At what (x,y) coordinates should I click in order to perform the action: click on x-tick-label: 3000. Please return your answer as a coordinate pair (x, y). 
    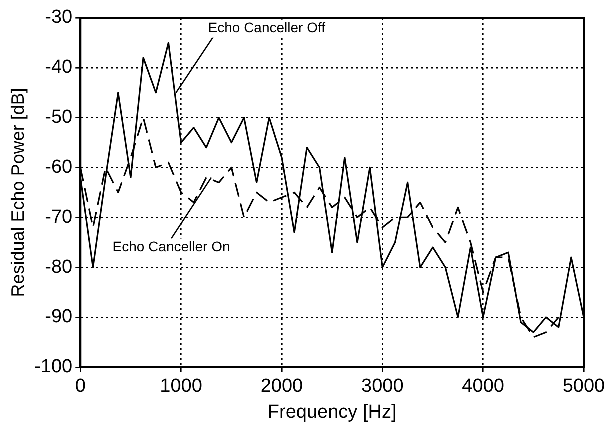
    Looking at the image, I should click on (383, 387).